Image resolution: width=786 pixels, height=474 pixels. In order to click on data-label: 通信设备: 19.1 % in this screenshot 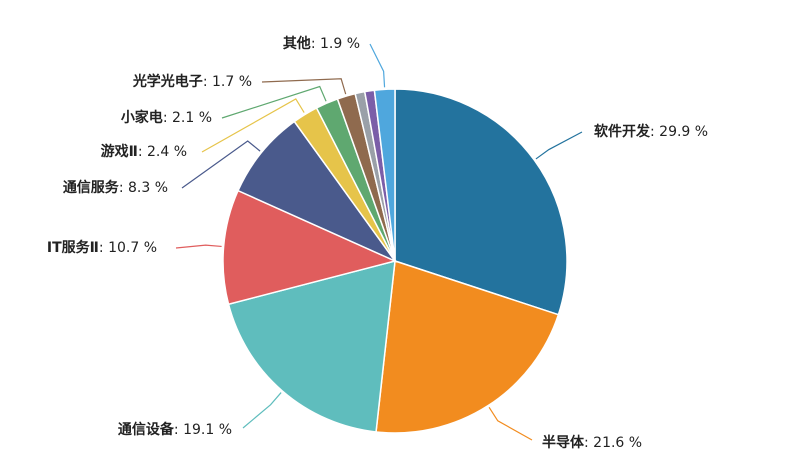, I will do `click(175, 429)`.